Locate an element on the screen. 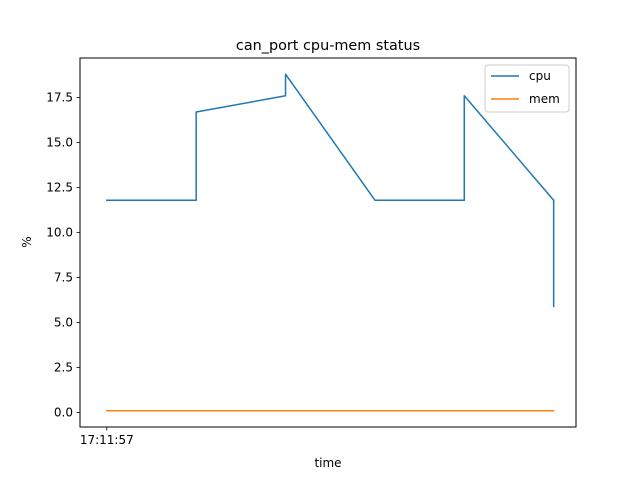  y-tick-label: 5.0 is located at coordinates (63, 323).